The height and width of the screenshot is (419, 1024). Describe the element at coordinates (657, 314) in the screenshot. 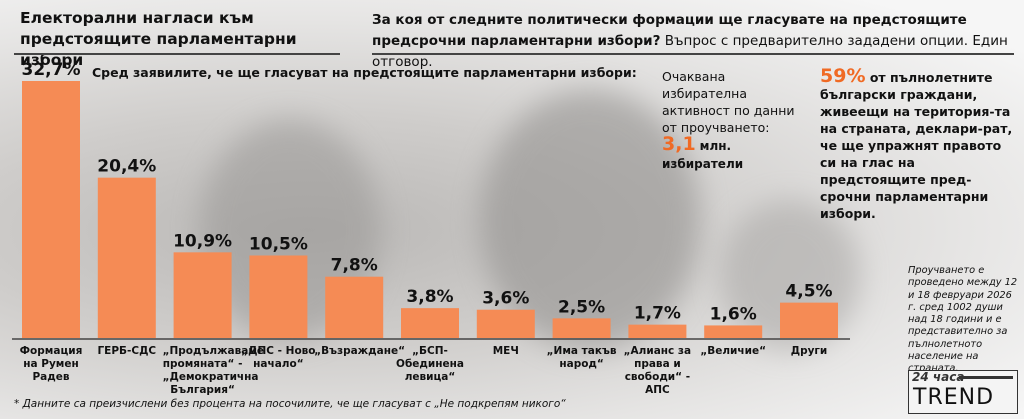

I see `value-label: 1,7%` at that location.